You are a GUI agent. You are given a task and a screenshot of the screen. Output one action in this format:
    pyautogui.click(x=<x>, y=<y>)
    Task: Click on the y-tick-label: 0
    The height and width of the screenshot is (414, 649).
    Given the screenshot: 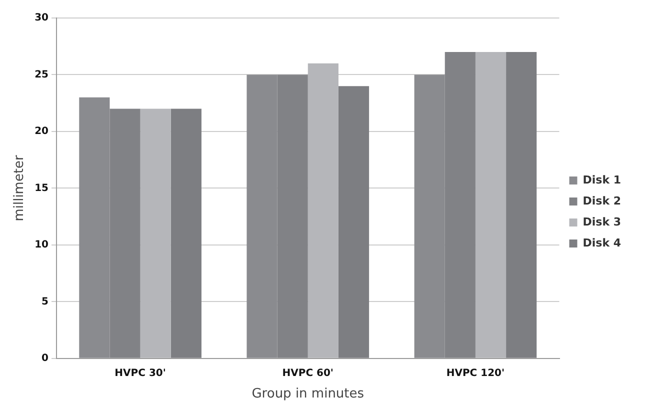 What is the action you would take?
    pyautogui.click(x=45, y=358)
    